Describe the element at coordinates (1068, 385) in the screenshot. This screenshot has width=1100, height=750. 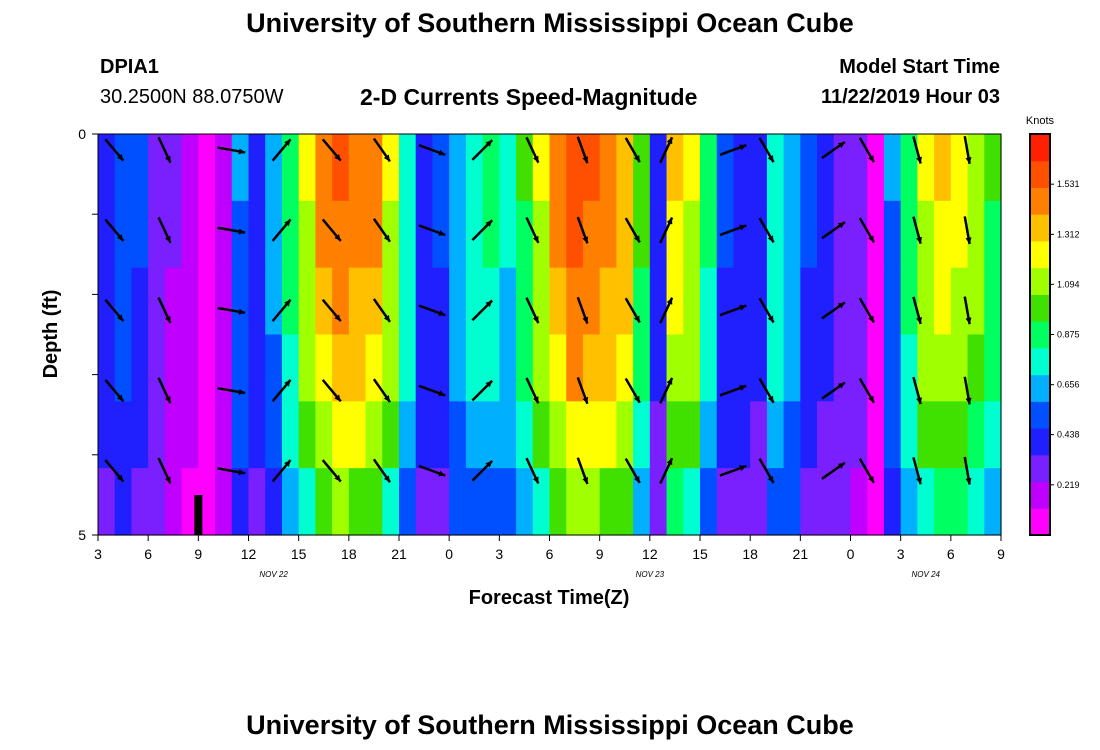
I see `colorbar-tick-label: 0.656` at that location.